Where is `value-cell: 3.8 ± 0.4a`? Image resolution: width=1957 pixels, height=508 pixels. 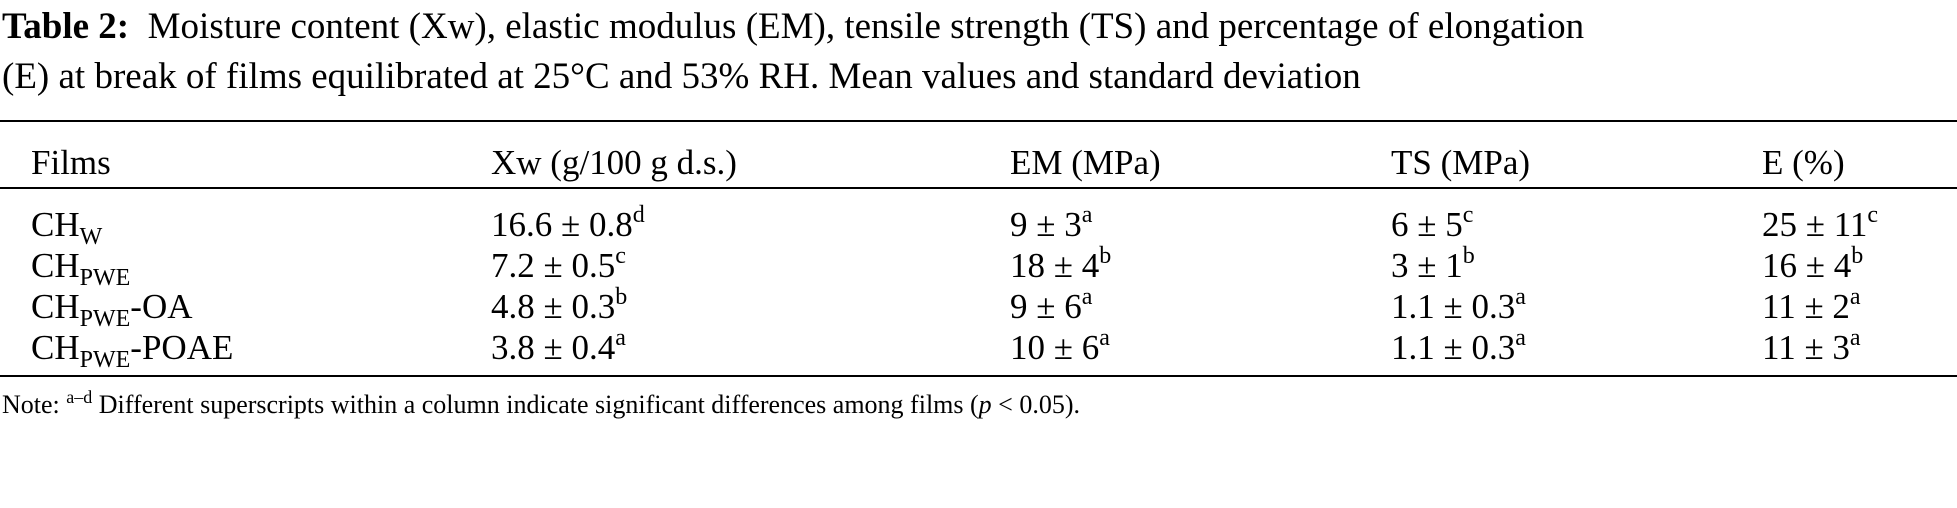
value-cell: 3.8 ± 0.4a is located at coordinates (558, 348).